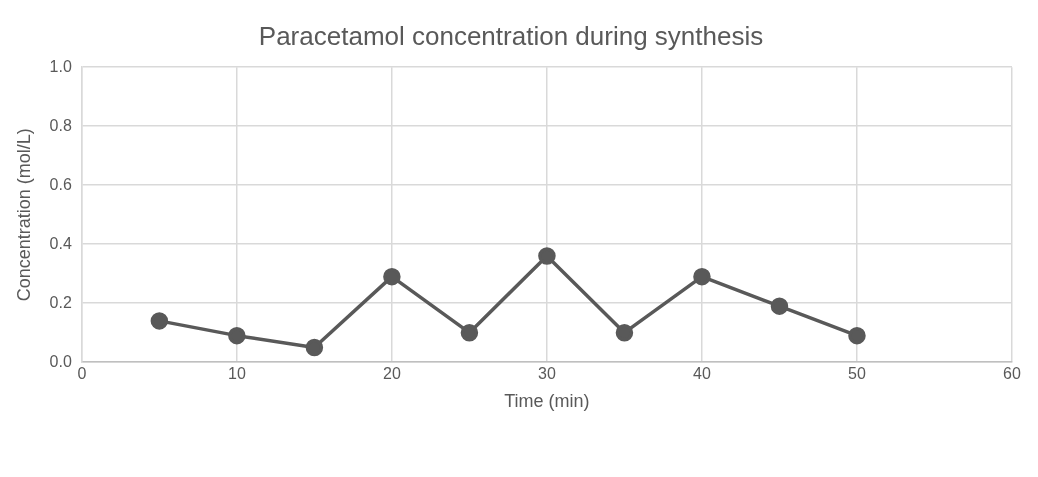 This screenshot has height=477, width=1038. What do you see at coordinates (60, 302) in the screenshot?
I see `y-tick-label: 0.2` at bounding box center [60, 302].